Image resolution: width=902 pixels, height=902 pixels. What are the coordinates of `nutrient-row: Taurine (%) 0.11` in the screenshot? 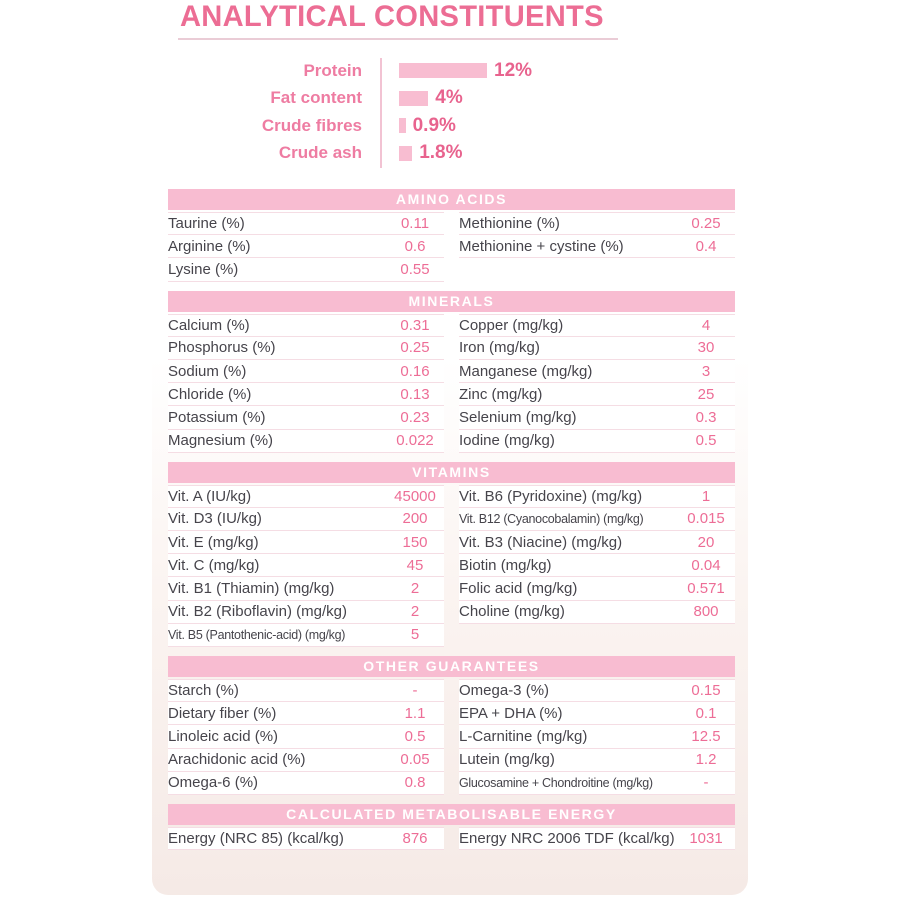 It's located at (306, 224).